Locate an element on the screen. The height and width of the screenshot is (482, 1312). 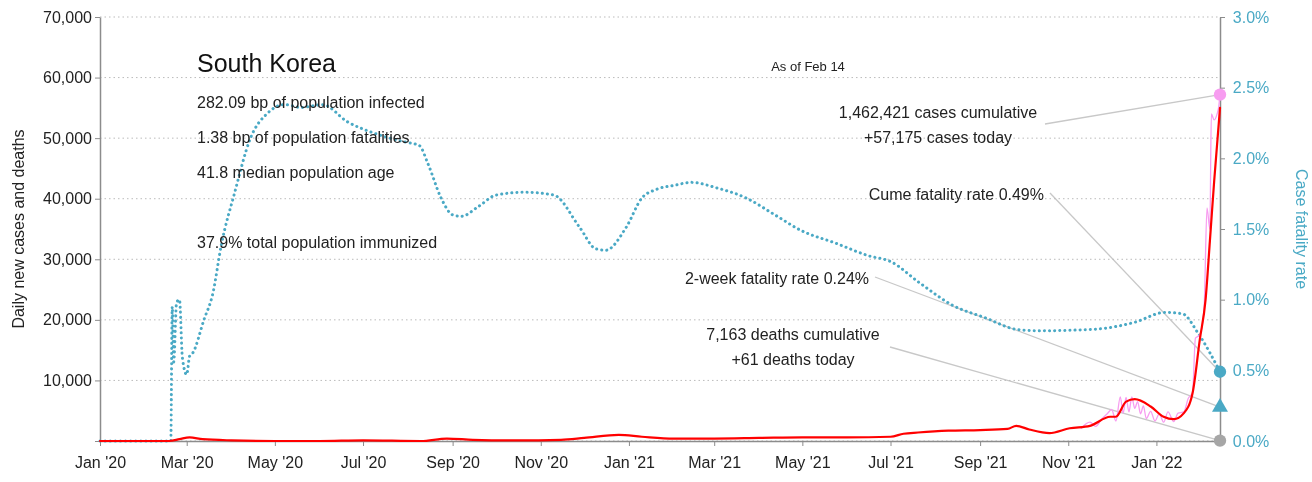
y-tick-label: 30,000 is located at coordinates (68, 259).